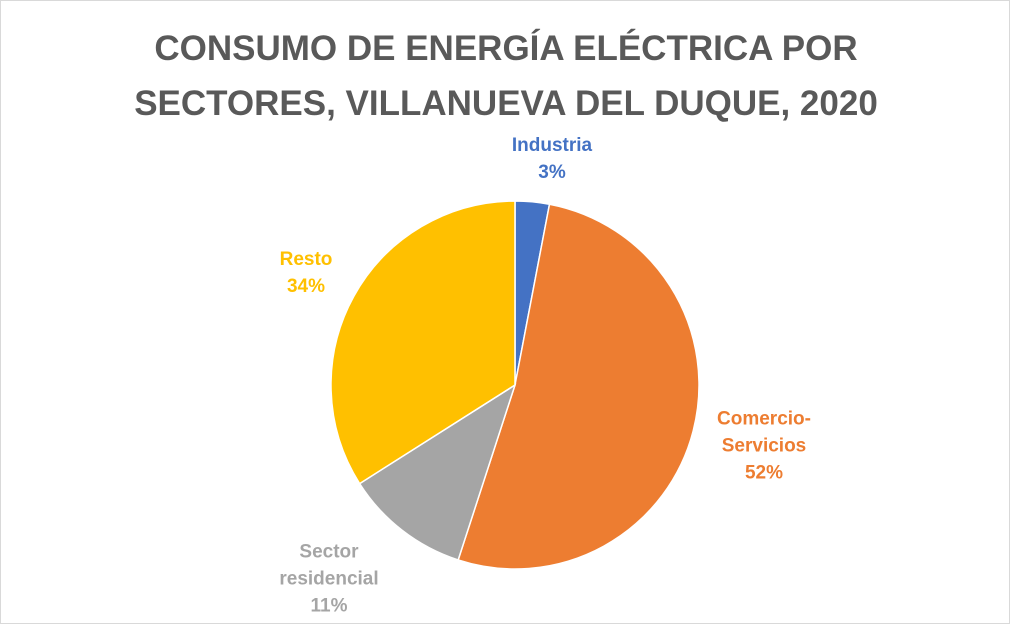 This screenshot has height=624, width=1010. Describe the element at coordinates (306, 286) in the screenshot. I see `value-label: 34%` at that location.